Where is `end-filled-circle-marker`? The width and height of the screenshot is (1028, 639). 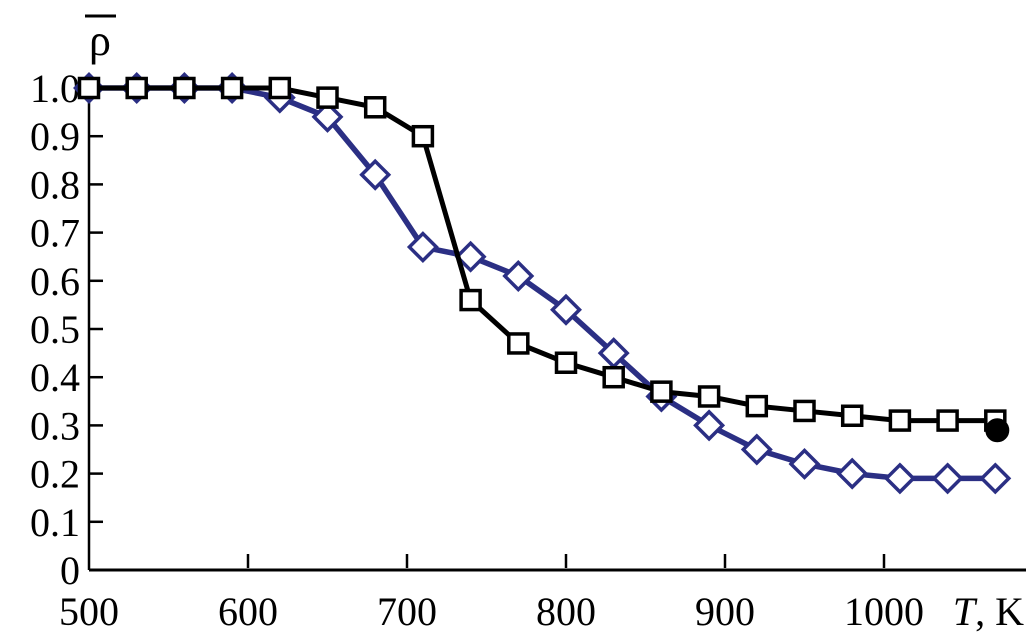 end-filled-circle-marker is located at coordinates (997, 430).